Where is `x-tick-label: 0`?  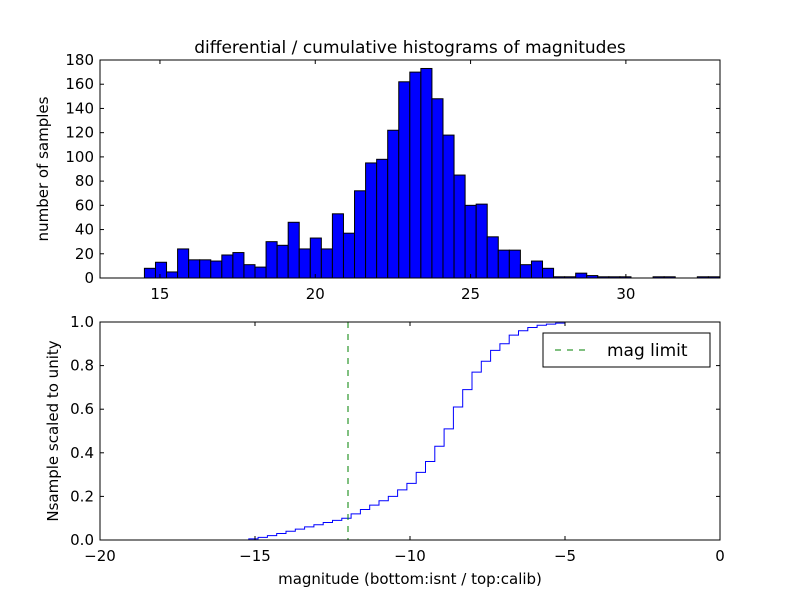 x-tick-label: 0 is located at coordinates (720, 556).